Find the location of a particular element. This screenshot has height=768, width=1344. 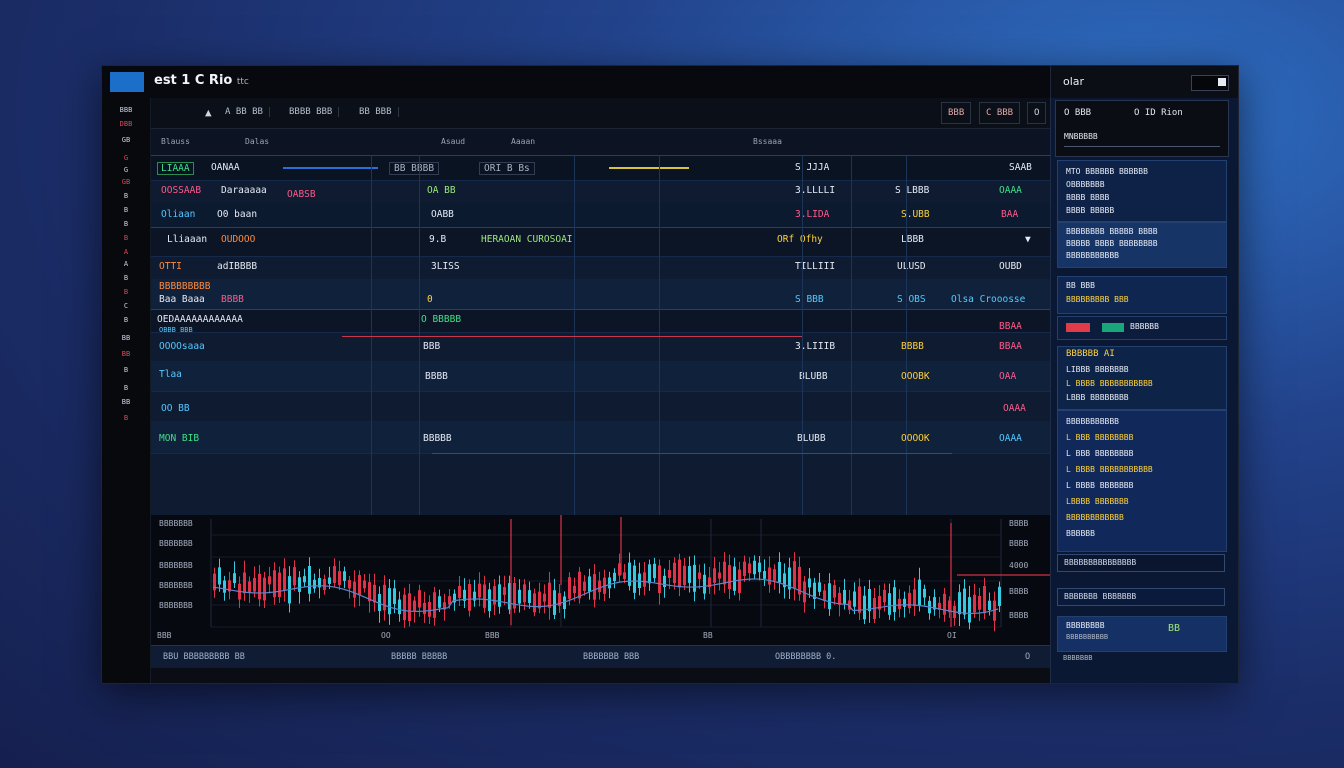

toolbar-button: BBB is located at coordinates (956, 113).